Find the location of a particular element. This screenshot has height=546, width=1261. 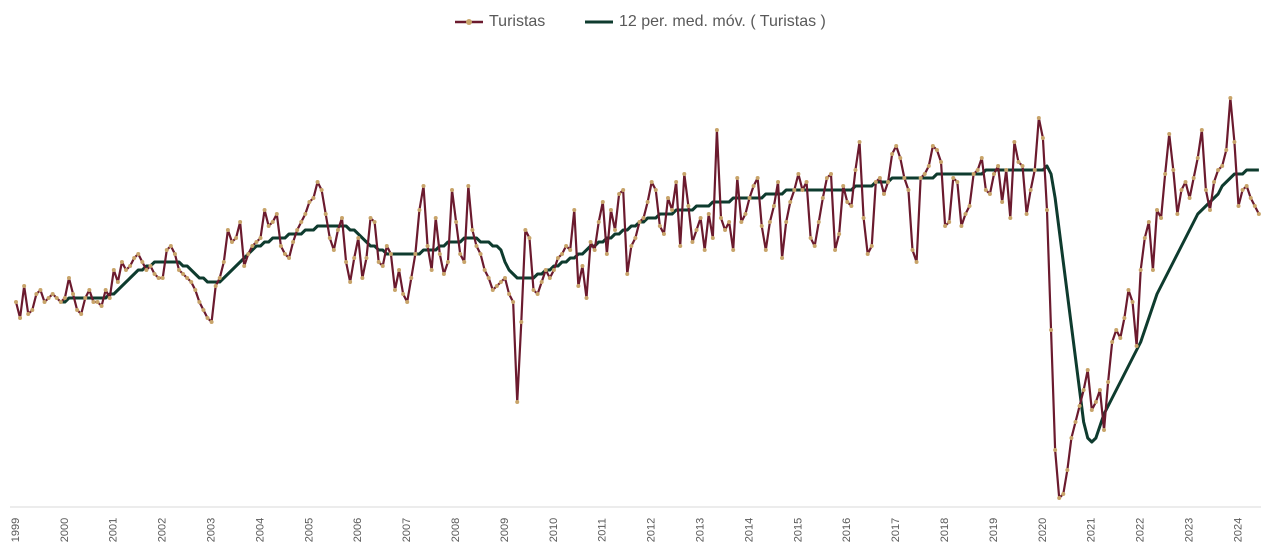

x-tick-label: 2004 is located at coordinates (260, 530).